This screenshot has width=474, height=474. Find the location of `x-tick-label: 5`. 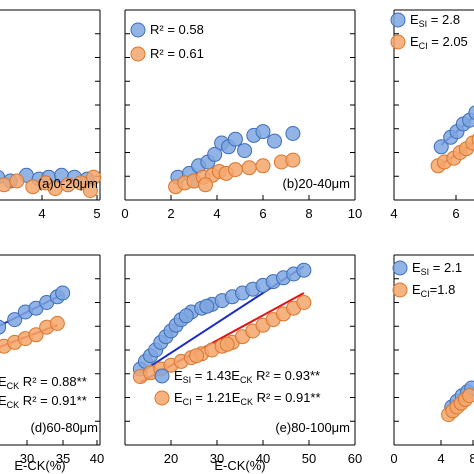

x-tick-label: 5 is located at coordinates (96, 213).